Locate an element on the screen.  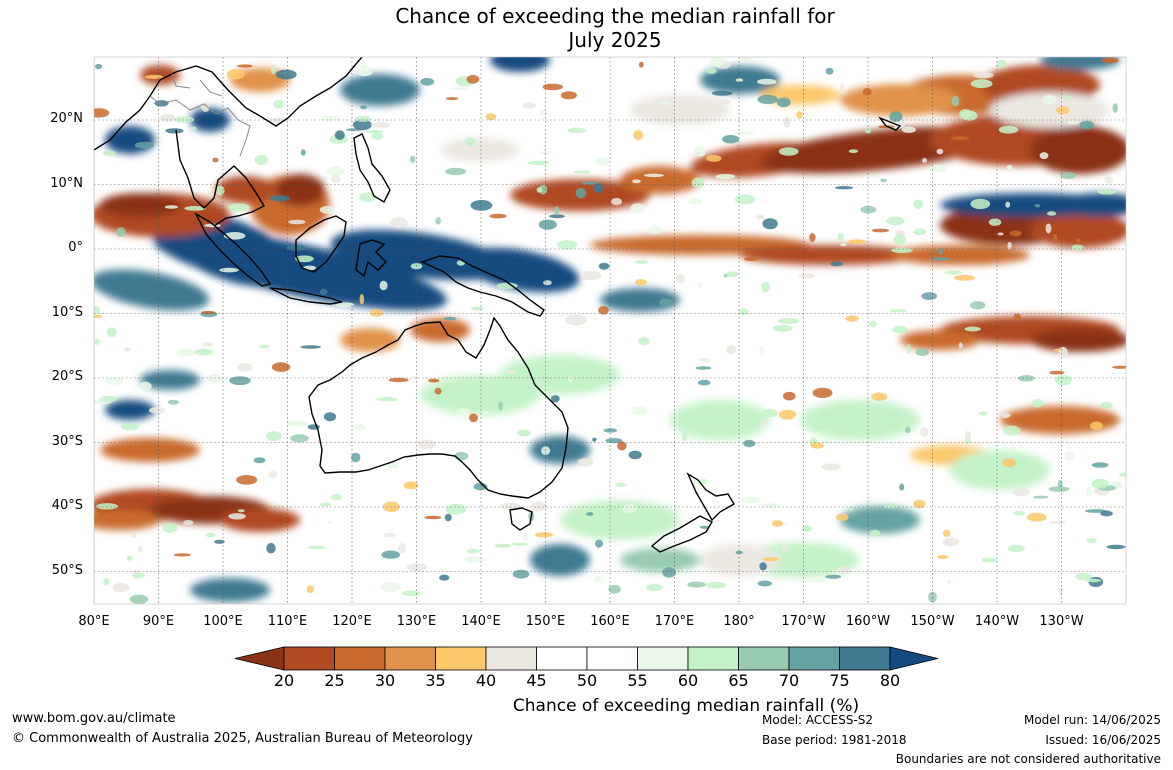
java-coastline is located at coordinates (306, 296).